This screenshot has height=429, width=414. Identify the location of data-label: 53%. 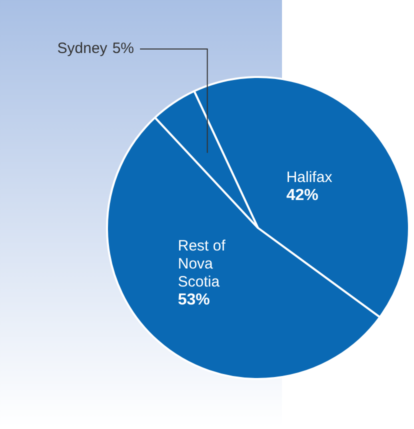
(194, 299).